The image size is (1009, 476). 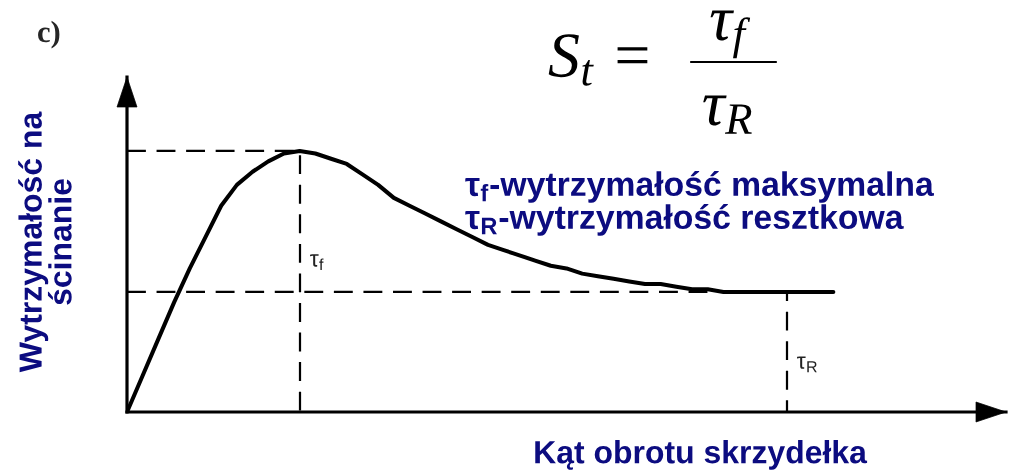 What do you see at coordinates (45, 242) in the screenshot?
I see `y-axis-title: Wytrzymałość na ścinanie` at bounding box center [45, 242].